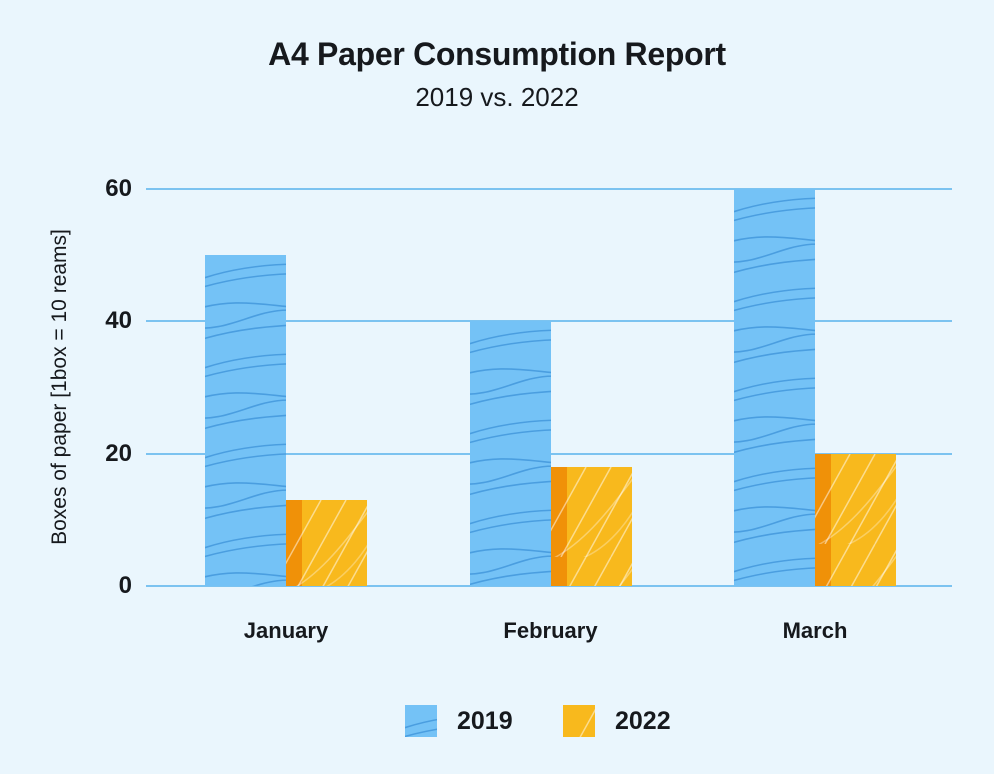 This screenshot has width=994, height=774. What do you see at coordinates (326, 542) in the screenshot?
I see `bar-2022-january` at bounding box center [326, 542].